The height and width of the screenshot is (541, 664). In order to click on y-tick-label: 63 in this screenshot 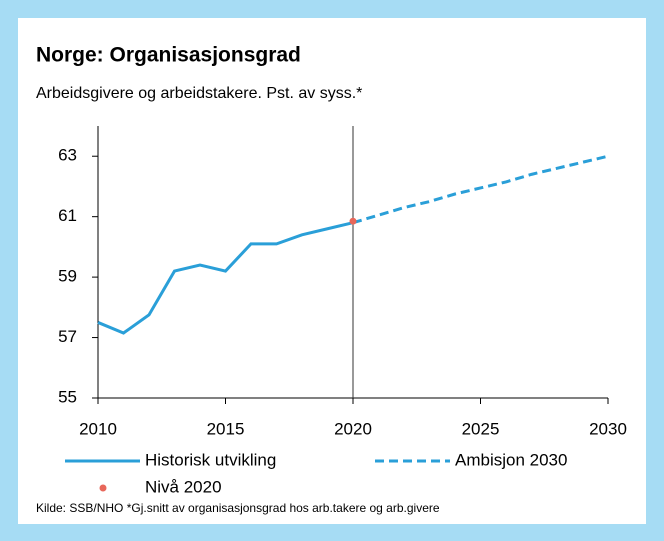, I will do `click(67, 155)`.